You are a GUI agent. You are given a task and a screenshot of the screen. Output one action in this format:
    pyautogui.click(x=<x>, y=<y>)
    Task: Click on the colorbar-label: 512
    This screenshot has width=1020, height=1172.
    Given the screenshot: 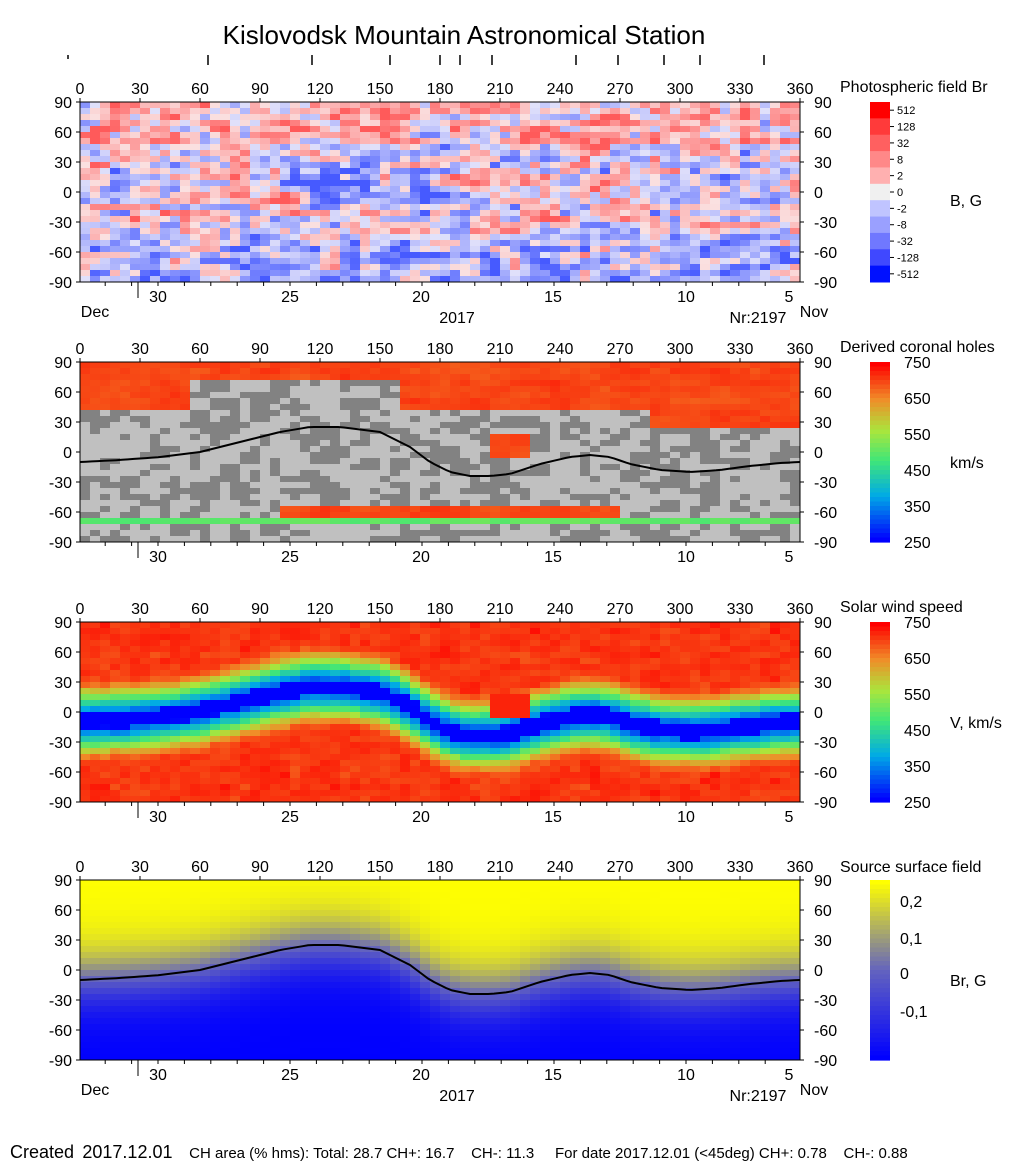 What is the action you would take?
    pyautogui.click(x=906, y=111)
    